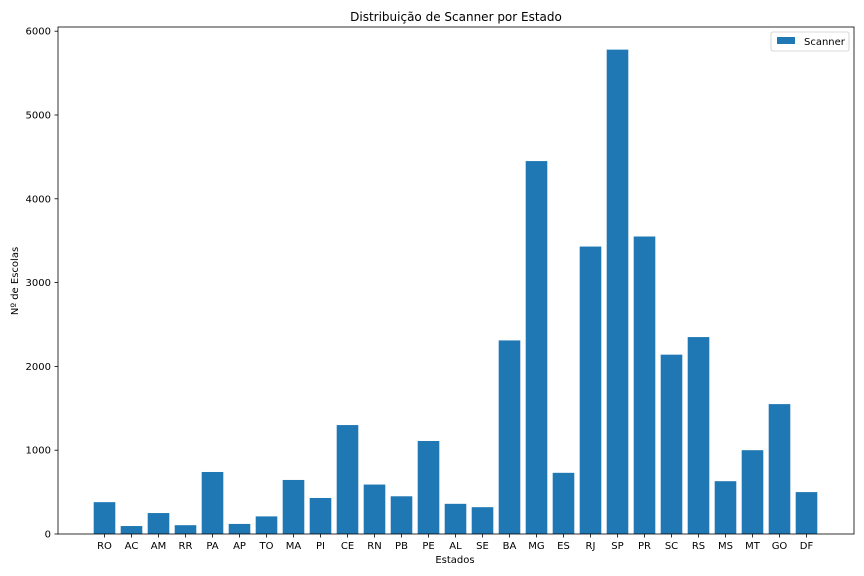 This screenshot has height=576, width=864. What do you see at coordinates (482, 546) in the screenshot?
I see `x-tick-label: SE` at bounding box center [482, 546].